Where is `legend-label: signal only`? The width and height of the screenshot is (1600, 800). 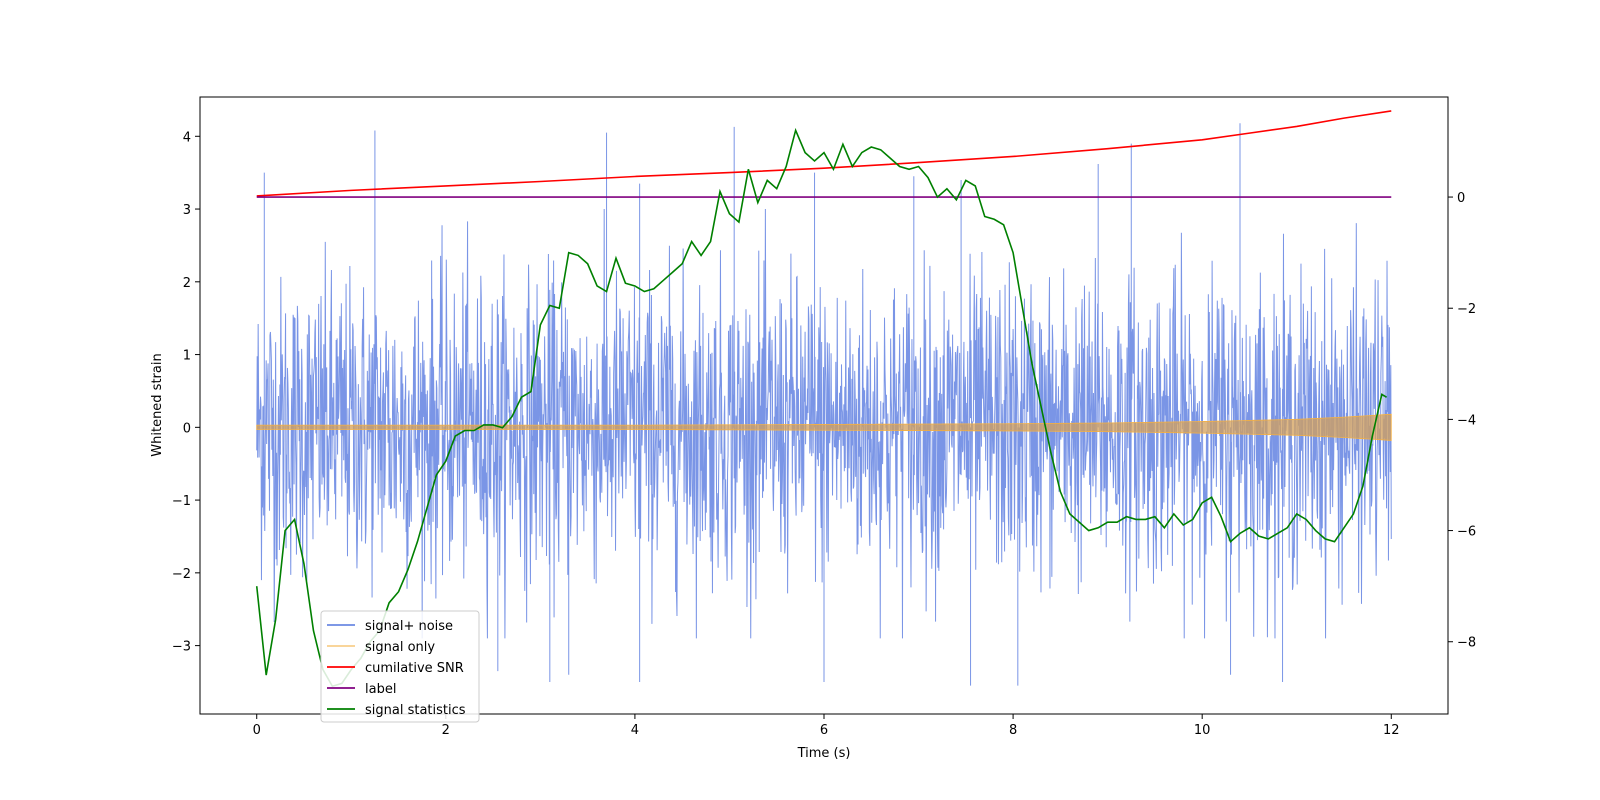 legend-label: signal only is located at coordinates (400, 647).